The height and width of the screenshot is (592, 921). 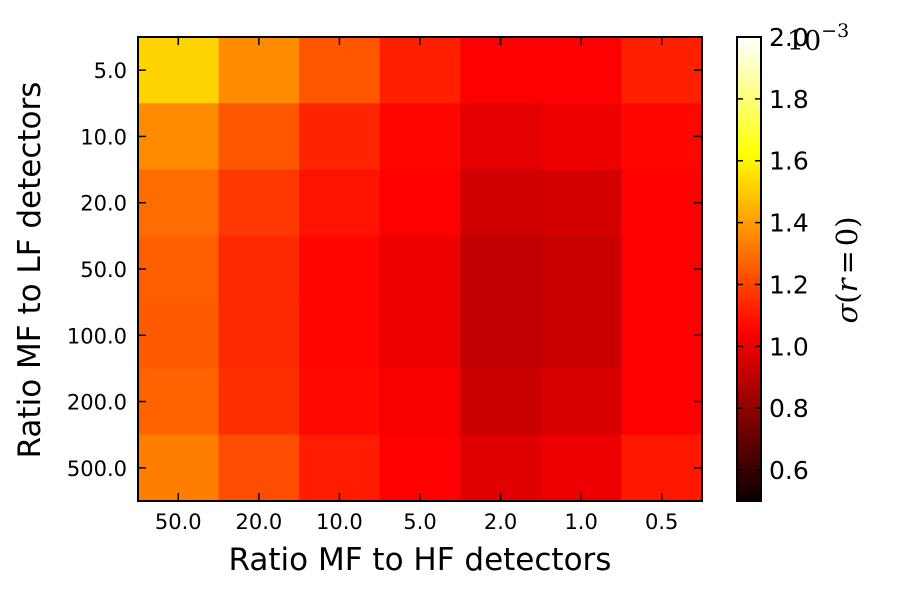 I want to click on colorbar-tick-label: 2.0, so click(x=789, y=37).